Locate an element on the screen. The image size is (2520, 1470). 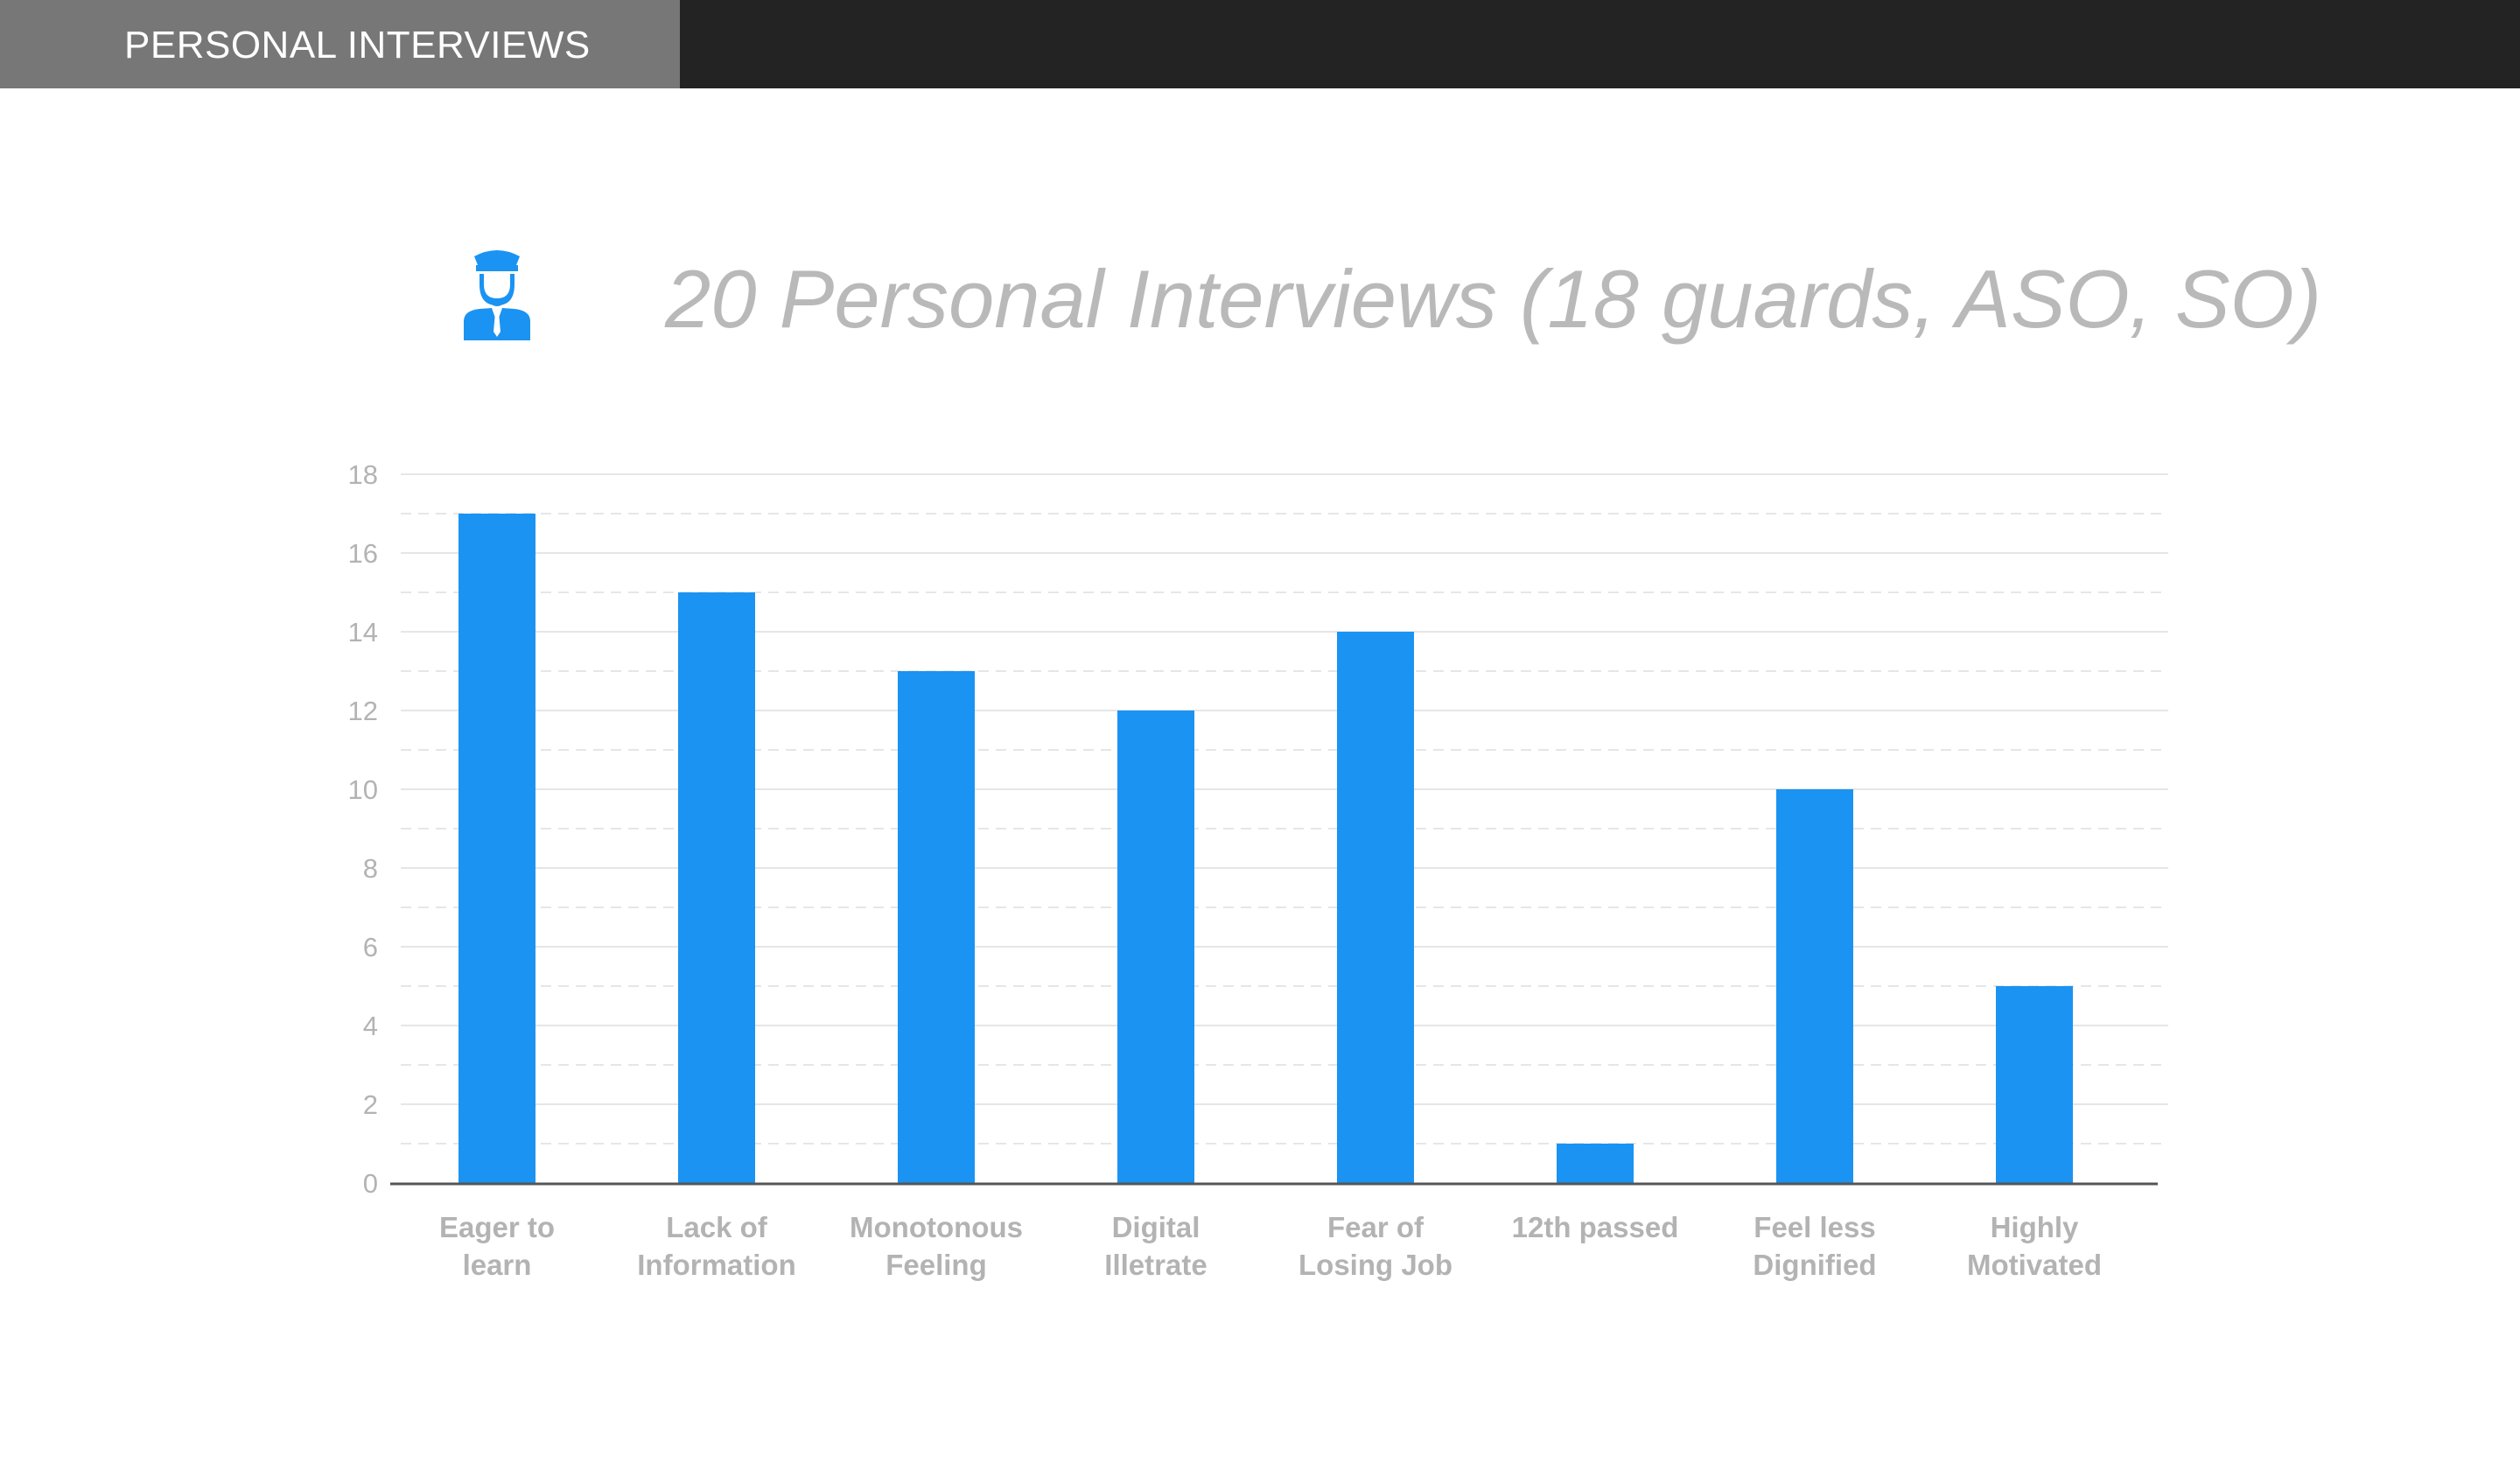
x-category-label: learn is located at coordinates (497, 1265).